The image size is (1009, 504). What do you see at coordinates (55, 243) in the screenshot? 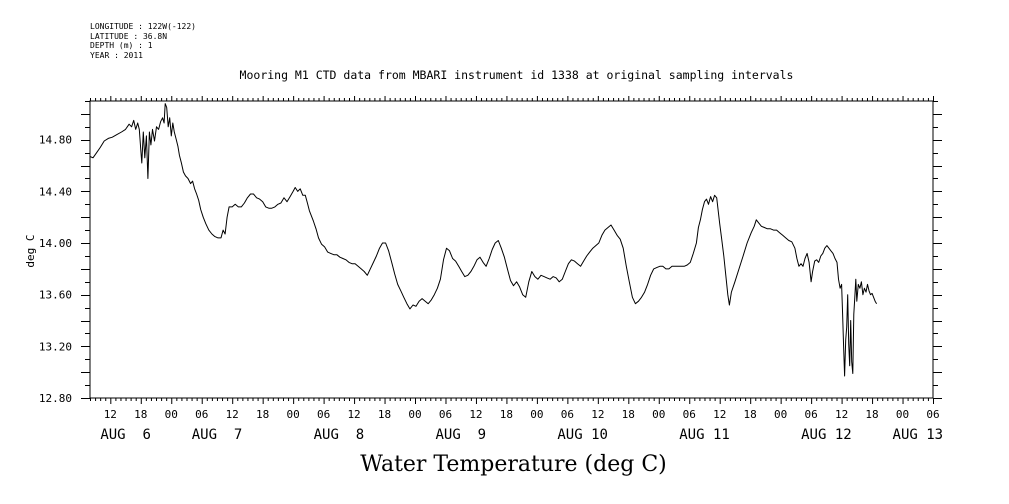
I see `y-tick-label: 14.00` at bounding box center [55, 243].